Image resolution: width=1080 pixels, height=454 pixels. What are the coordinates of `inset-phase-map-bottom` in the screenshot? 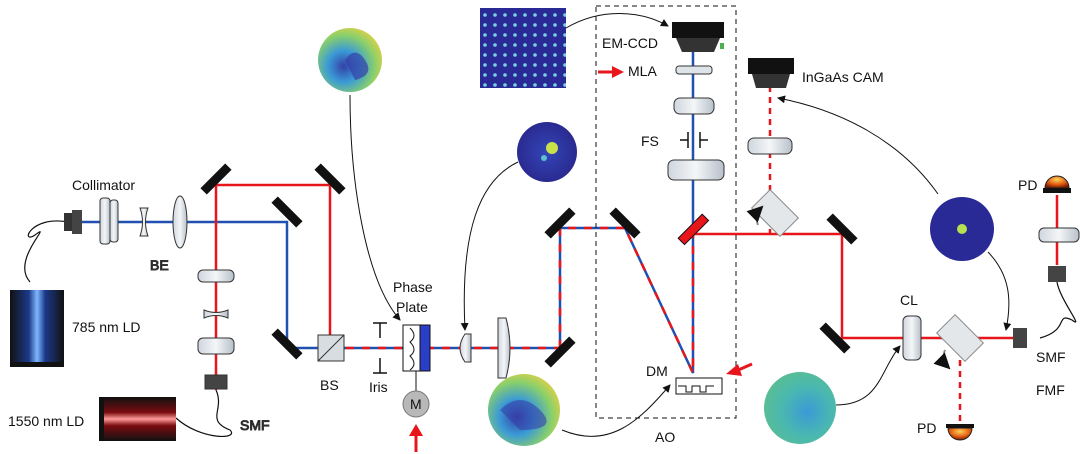 It's located at (524, 410).